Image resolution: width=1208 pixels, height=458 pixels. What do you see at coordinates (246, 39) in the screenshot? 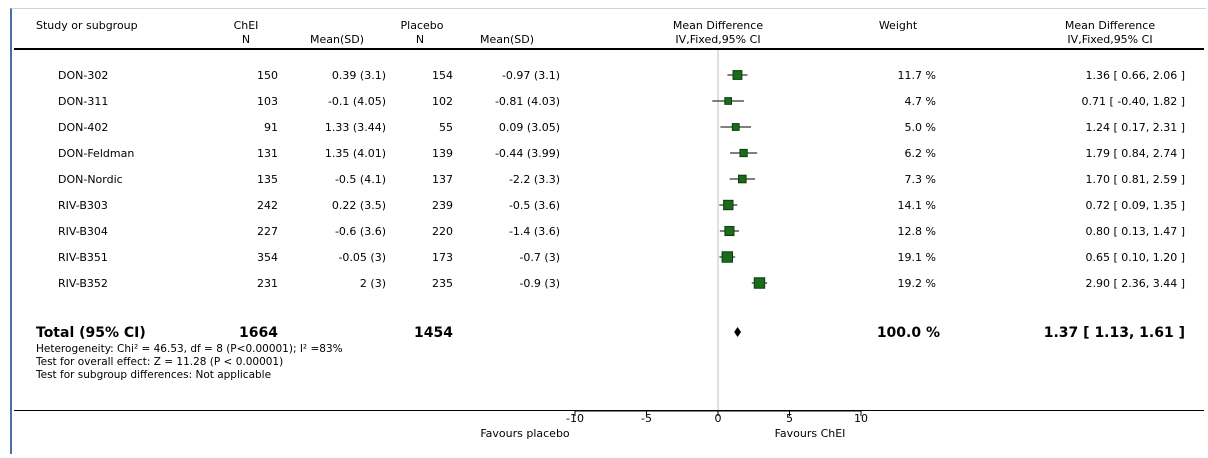
I see `group1-n-header: N` at bounding box center [246, 39].